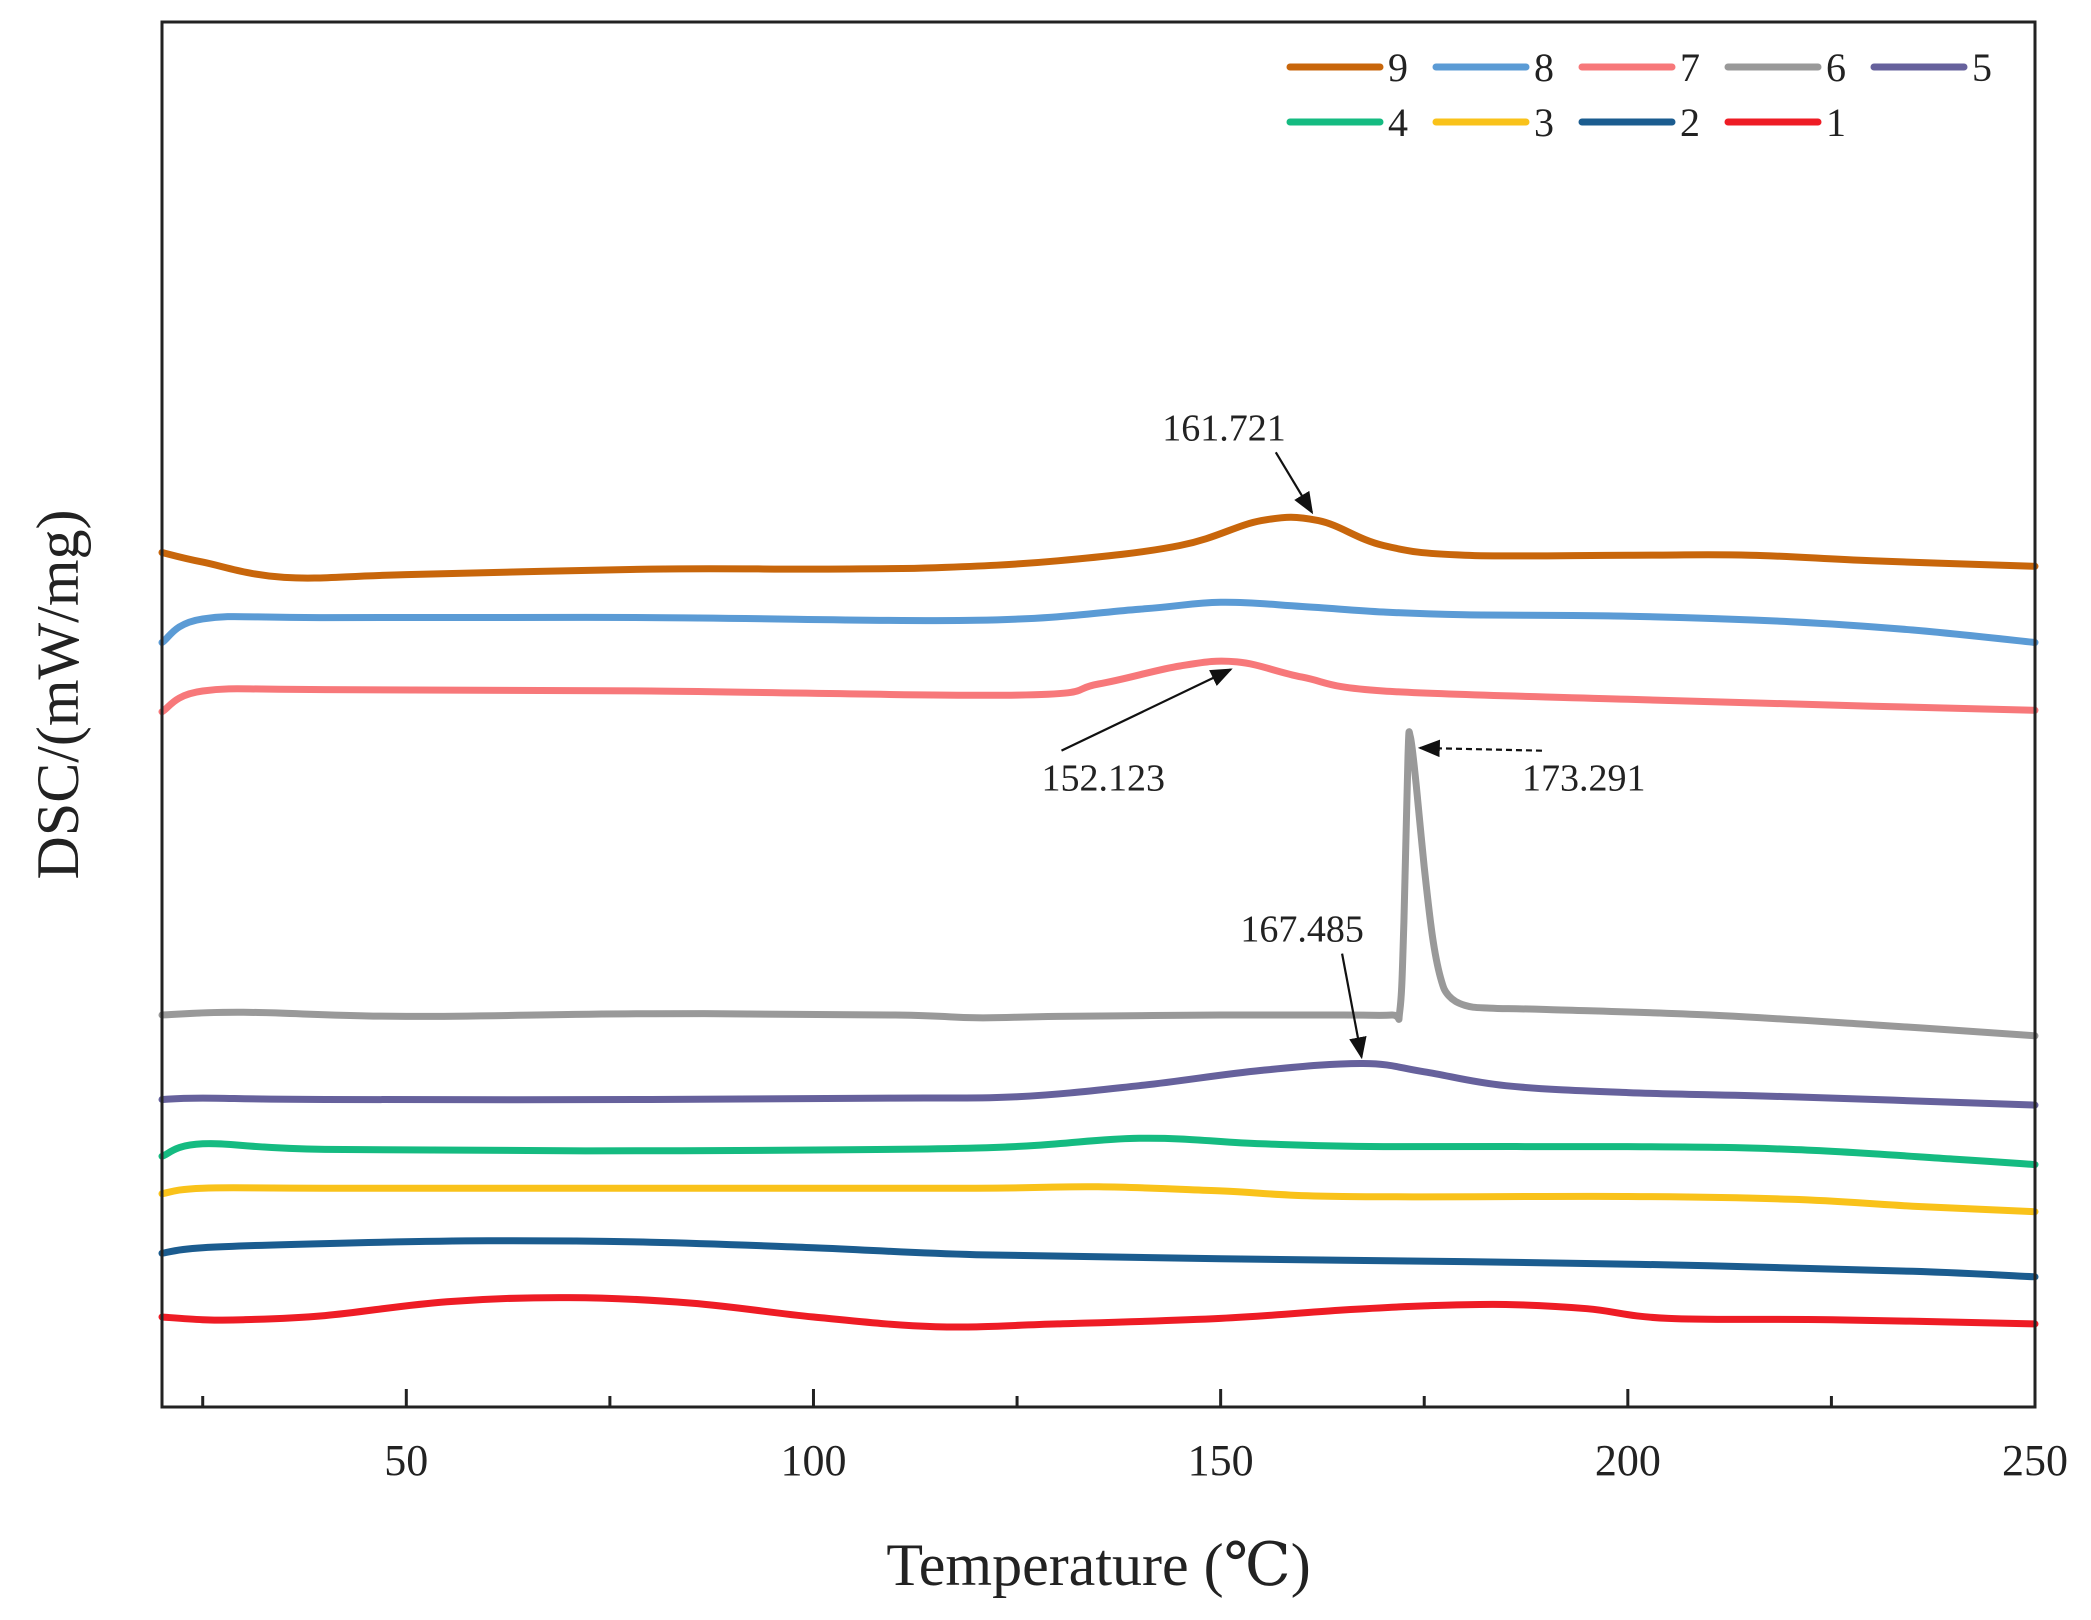 The image size is (2091, 1620). I want to click on legend-label-5: 5, so click(1982, 67).